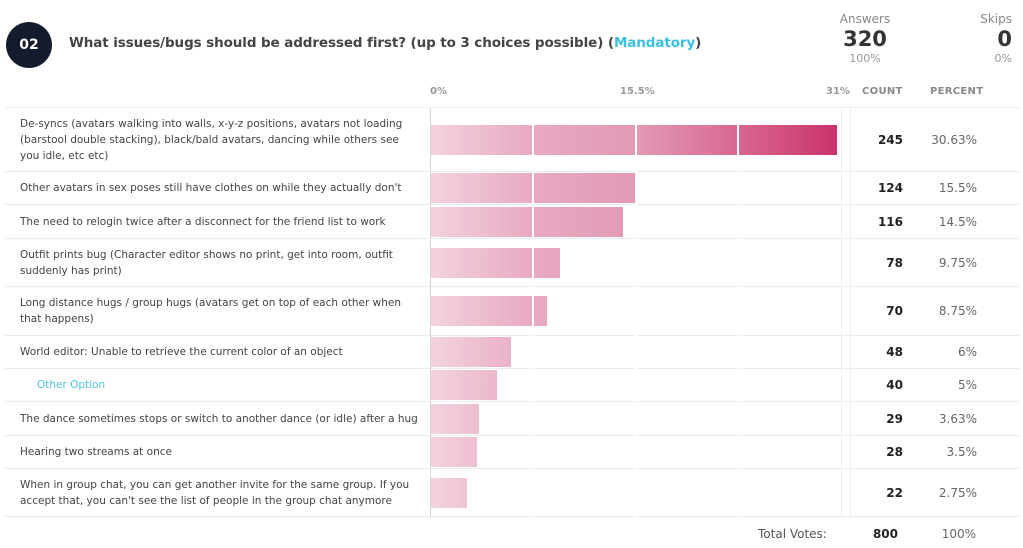  What do you see at coordinates (698, 43) in the screenshot?
I see `question-title-close: )` at bounding box center [698, 43].